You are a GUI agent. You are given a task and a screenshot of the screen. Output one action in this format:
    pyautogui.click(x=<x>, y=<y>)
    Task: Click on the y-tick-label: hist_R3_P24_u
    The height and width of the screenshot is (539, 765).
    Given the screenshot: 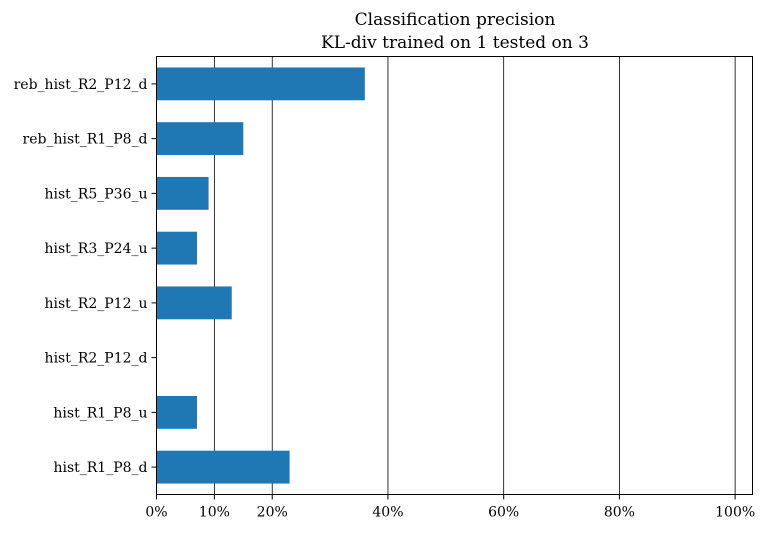 What is the action you would take?
    pyautogui.click(x=95, y=249)
    